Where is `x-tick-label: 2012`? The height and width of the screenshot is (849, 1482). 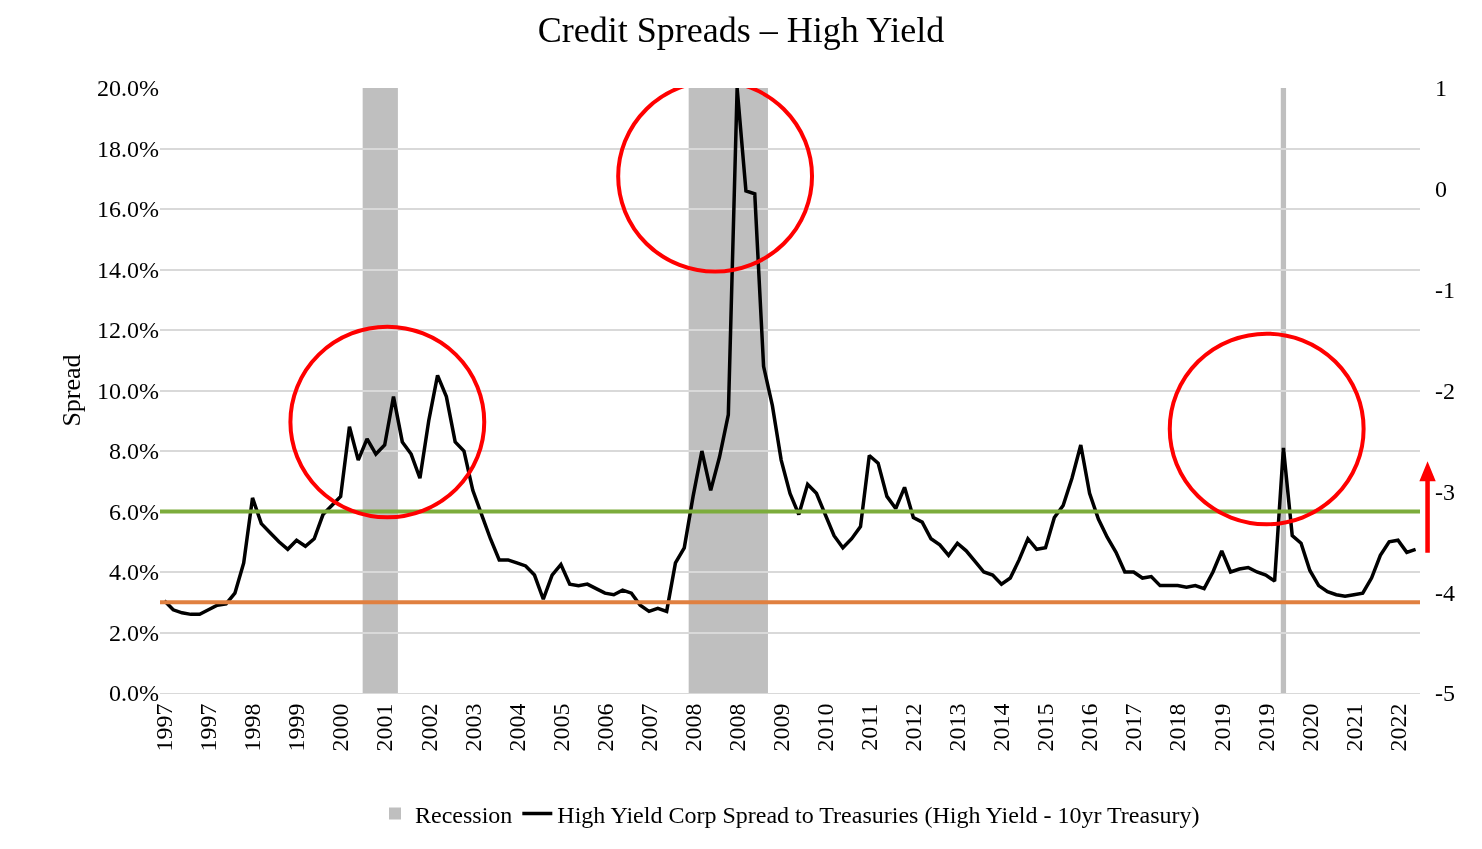
x-tick-label: 2012 is located at coordinates (913, 727).